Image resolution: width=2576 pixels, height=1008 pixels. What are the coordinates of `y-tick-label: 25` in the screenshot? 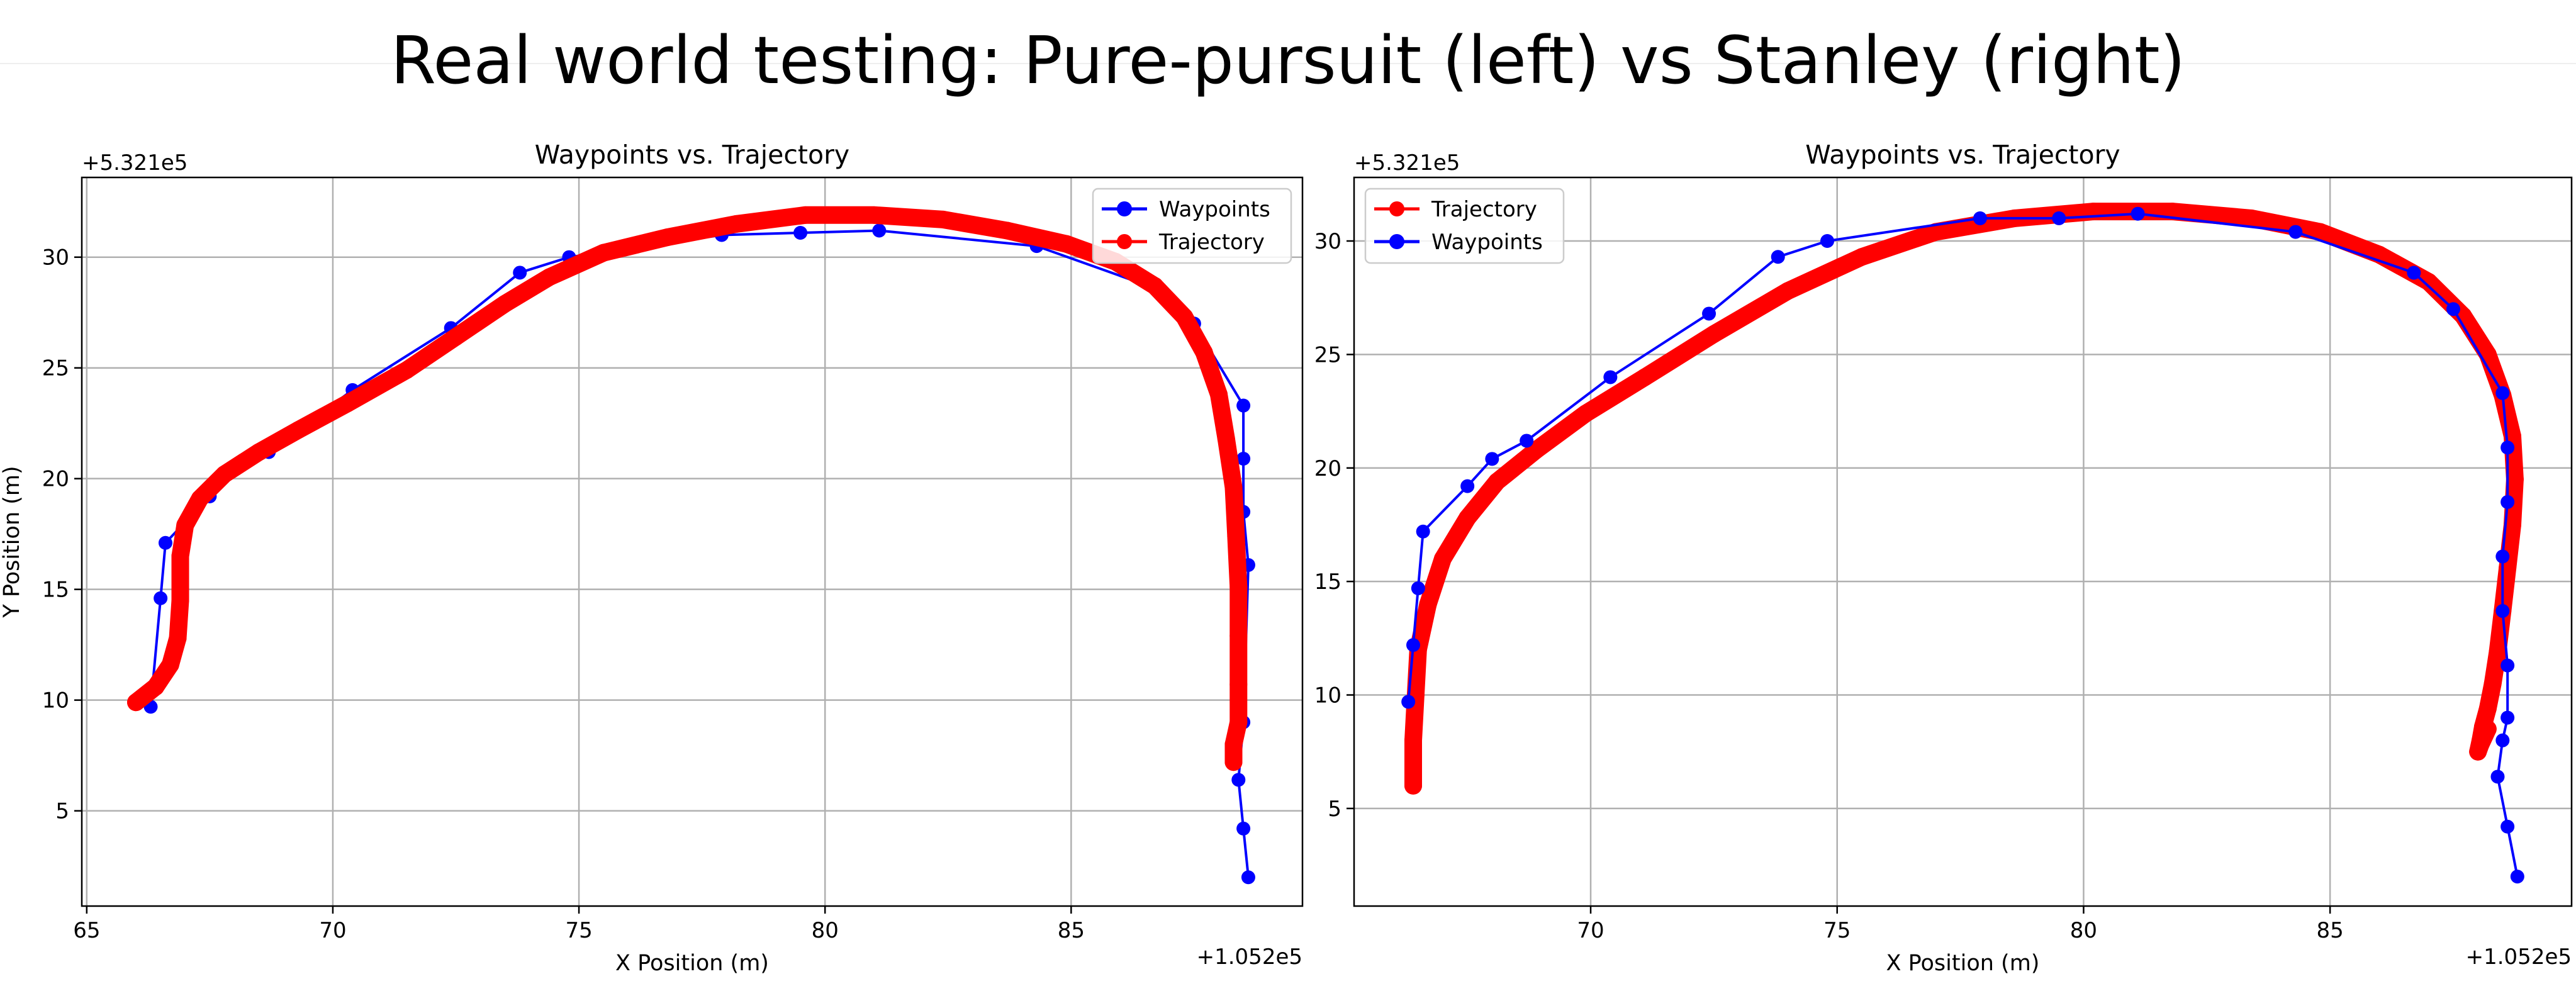 It's located at (55, 368).